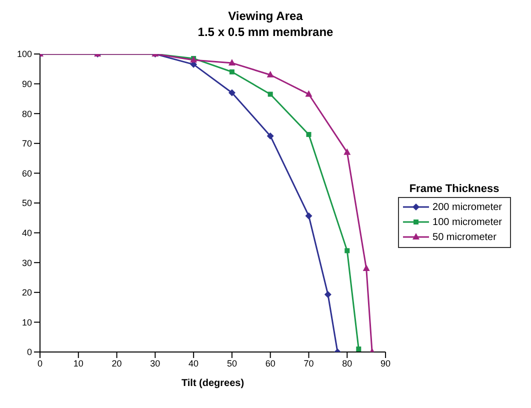  Describe the element at coordinates (454, 188) in the screenshot. I see `legend-title: Frame Thickness` at that location.